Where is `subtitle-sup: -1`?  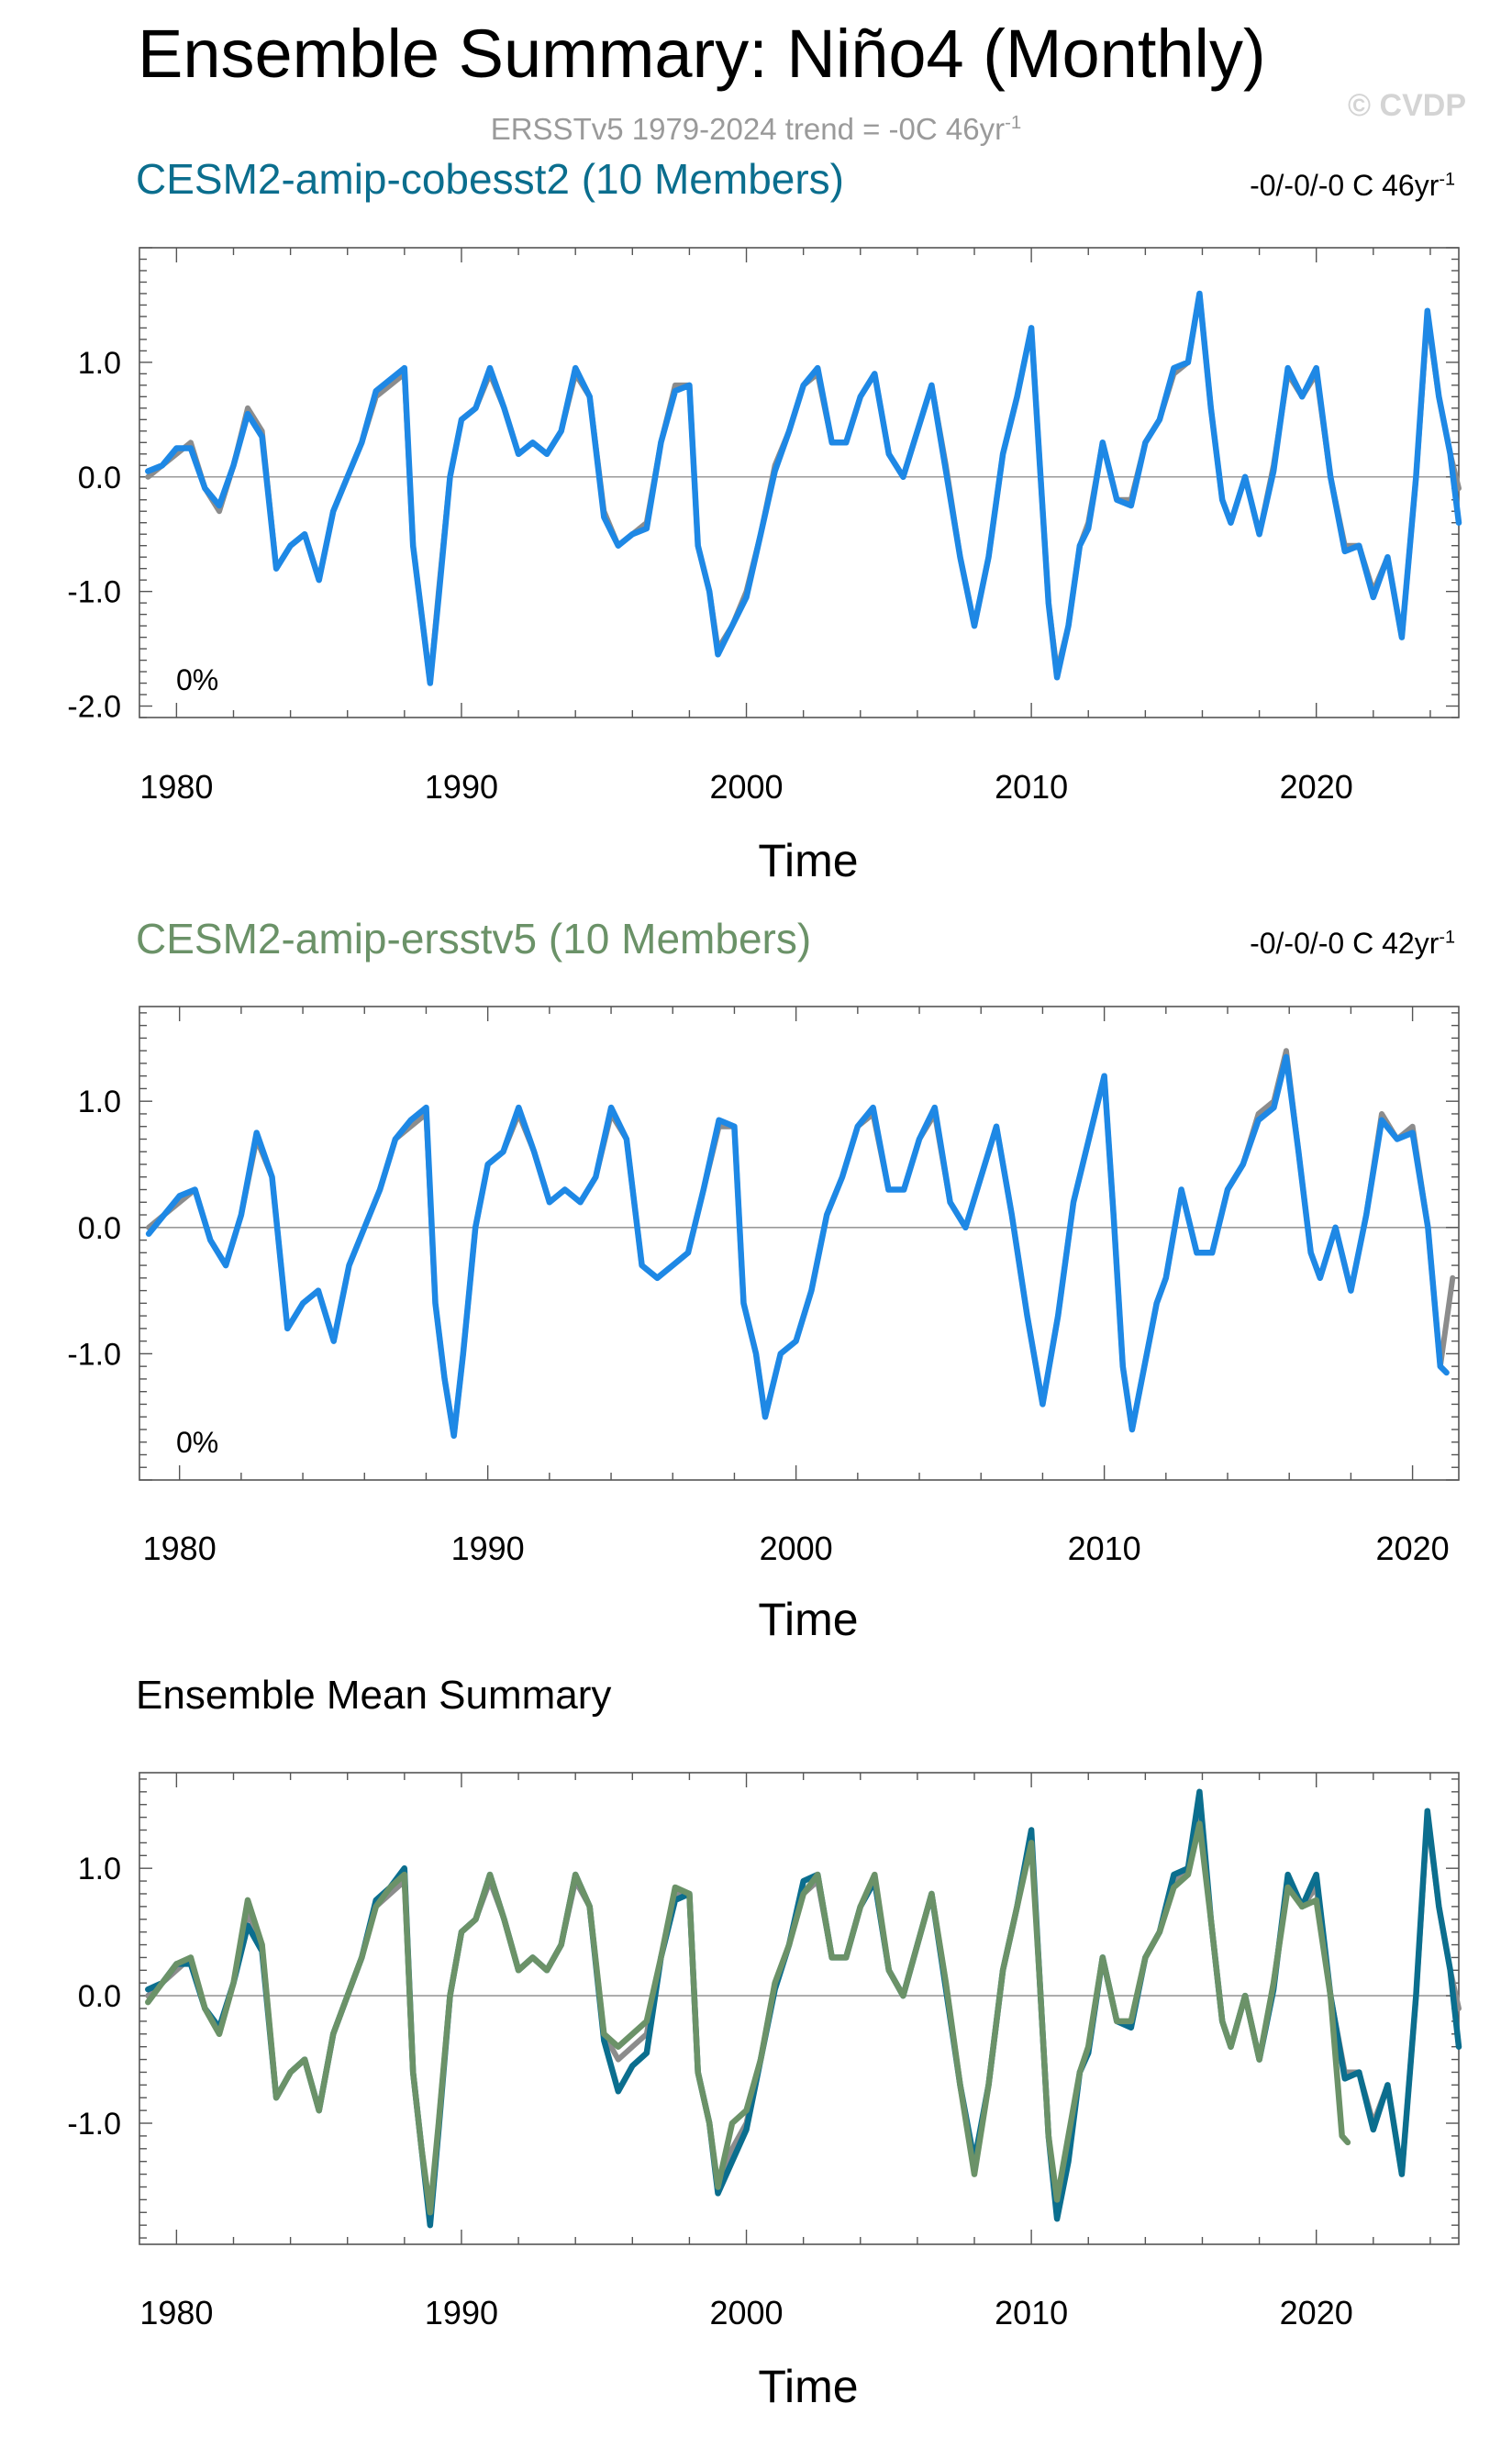
subtitle-sup: -1 is located at coordinates (1014, 122).